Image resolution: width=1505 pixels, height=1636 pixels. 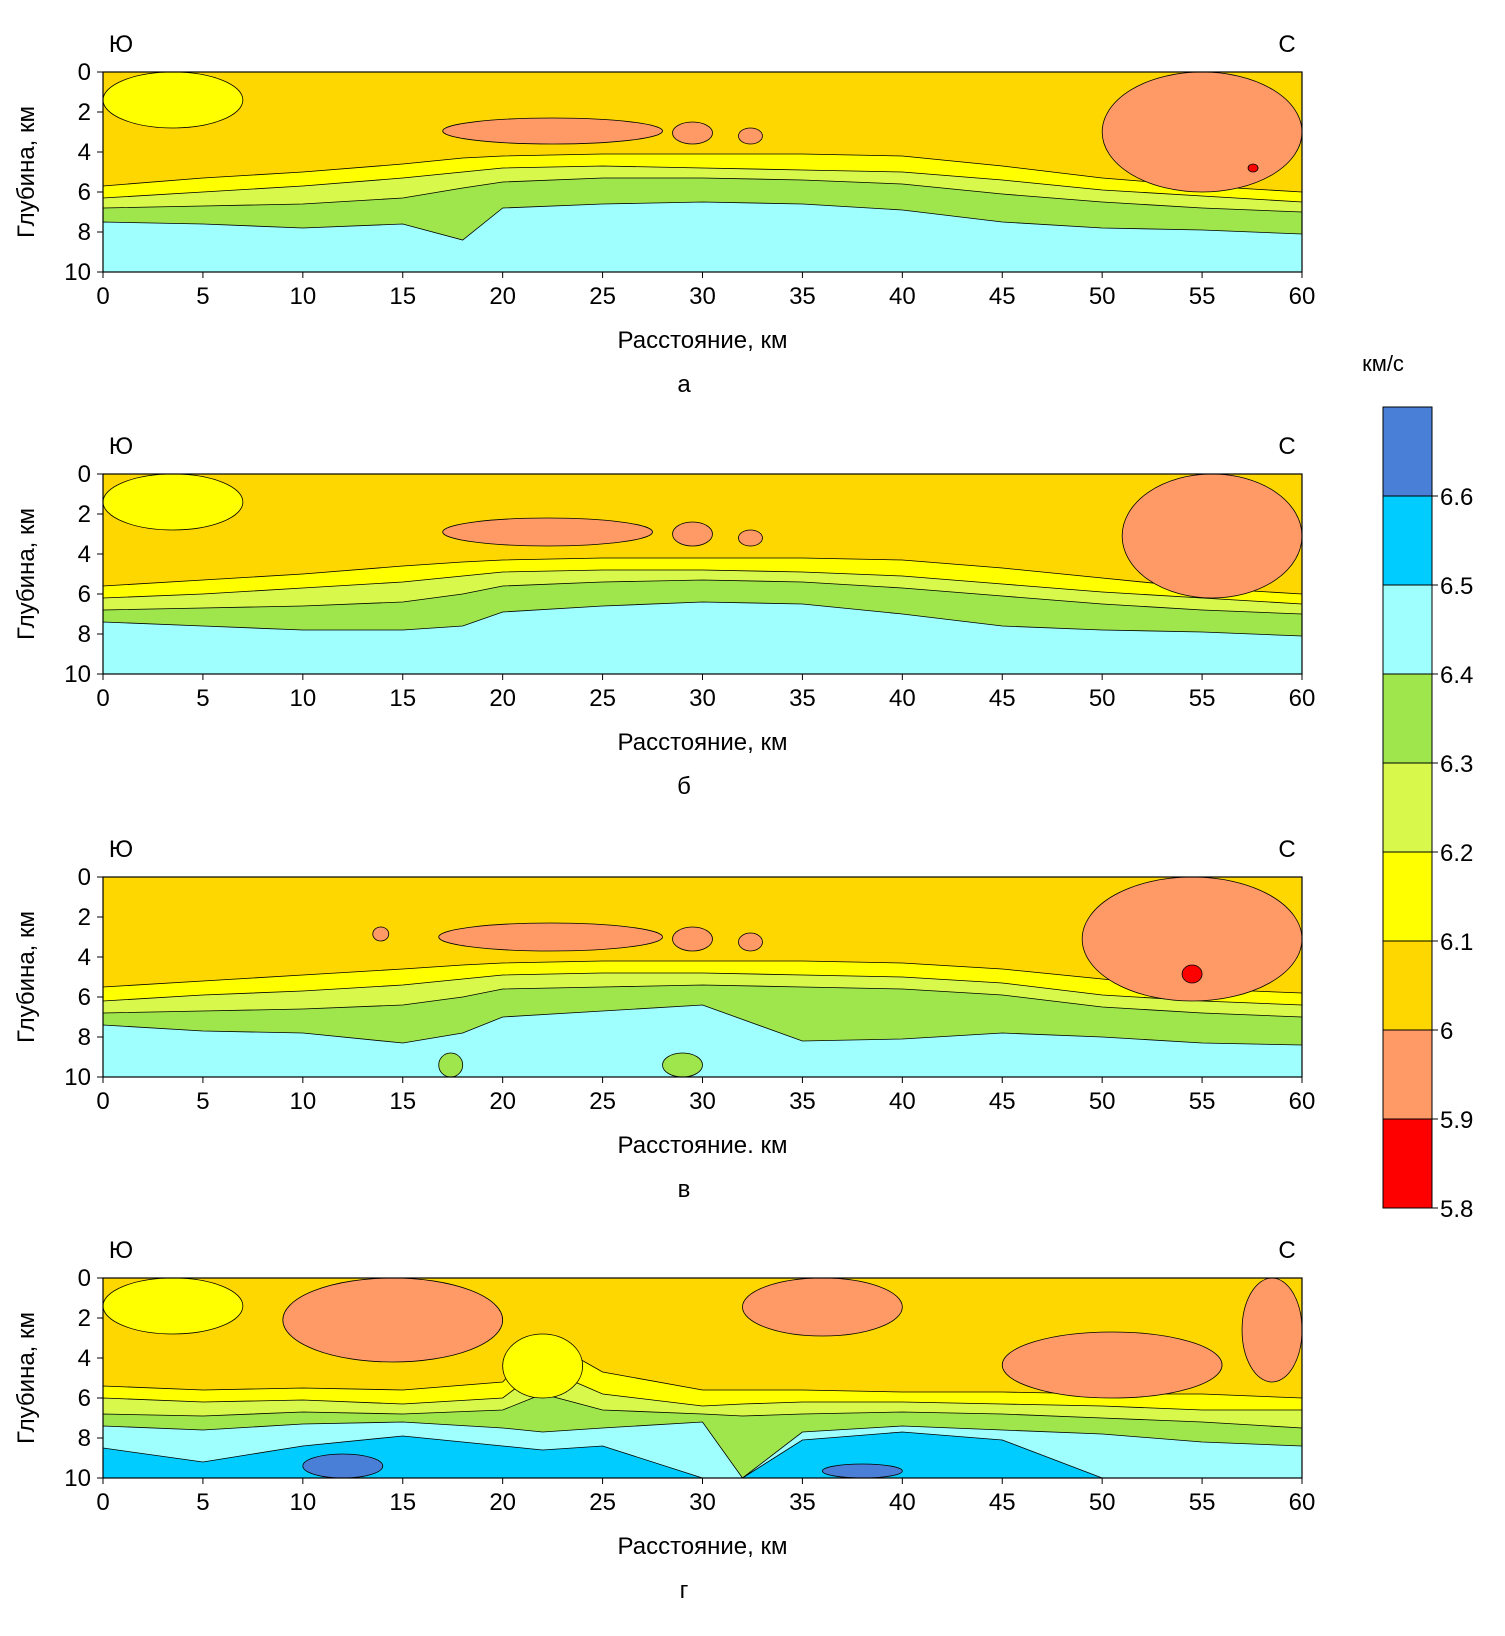 What do you see at coordinates (684, 1189) in the screenshot?
I see `panel-letter: в` at bounding box center [684, 1189].